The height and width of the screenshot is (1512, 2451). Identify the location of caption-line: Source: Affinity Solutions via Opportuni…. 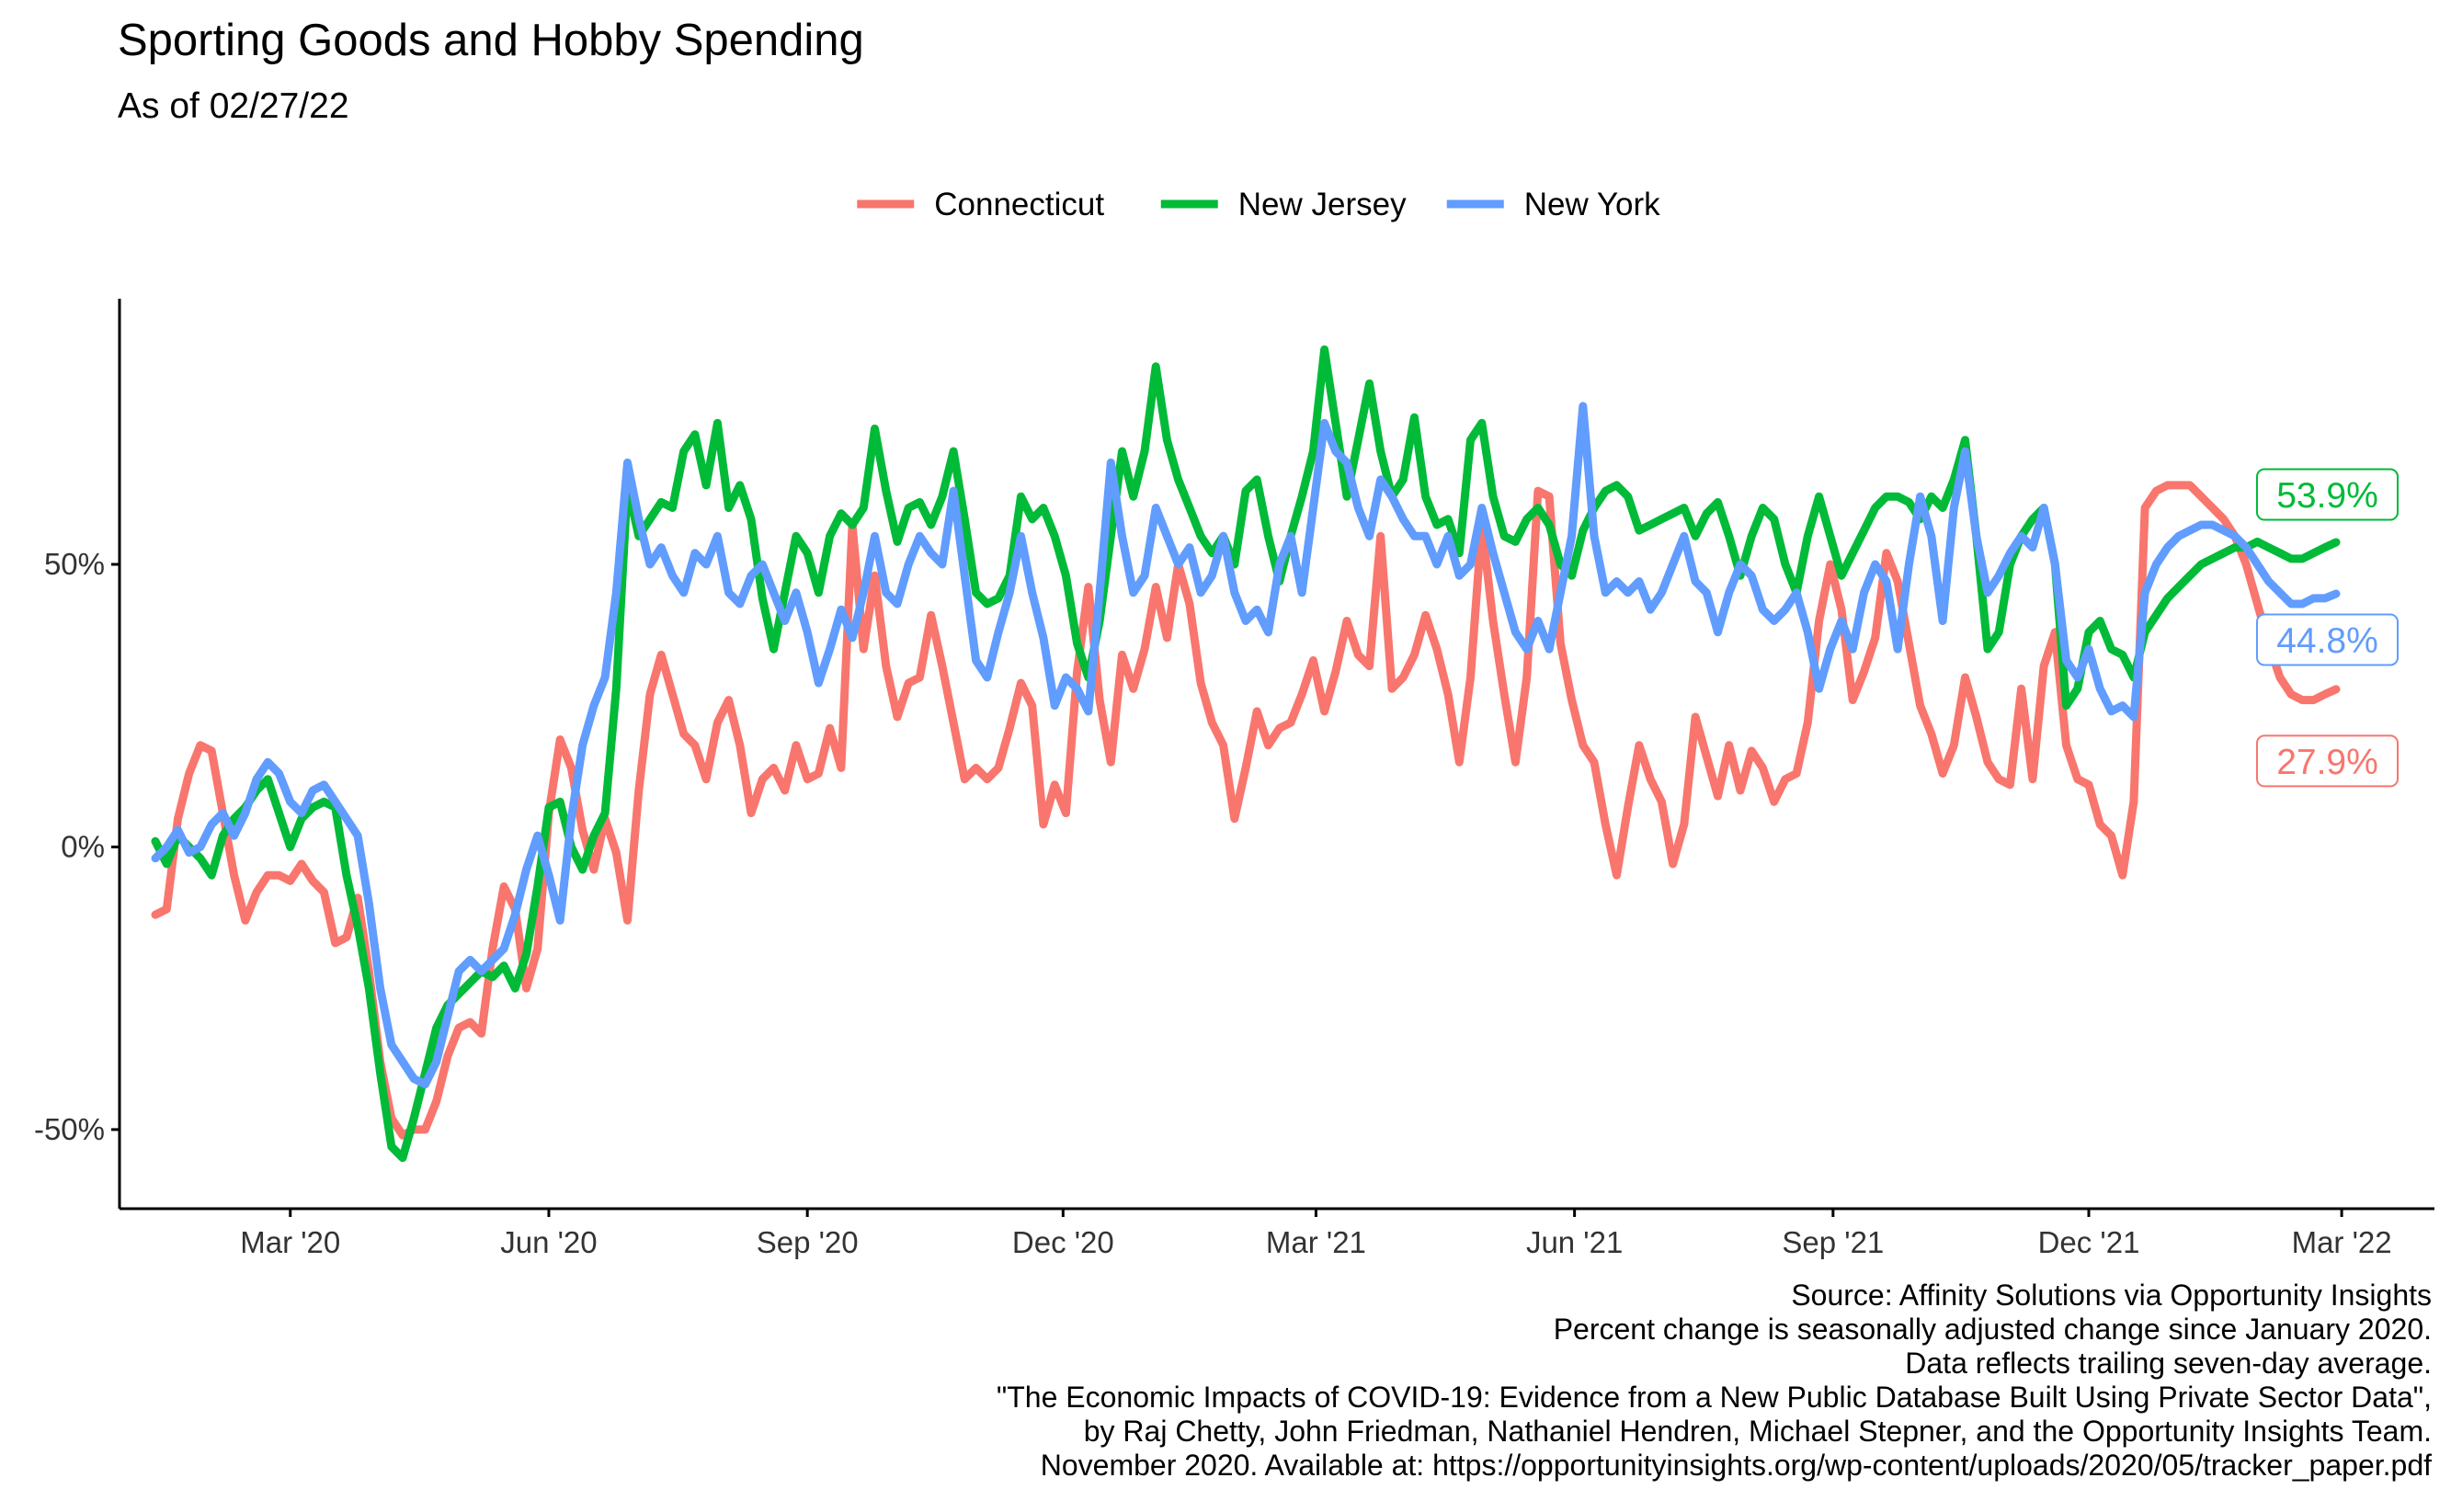
(2111, 1296).